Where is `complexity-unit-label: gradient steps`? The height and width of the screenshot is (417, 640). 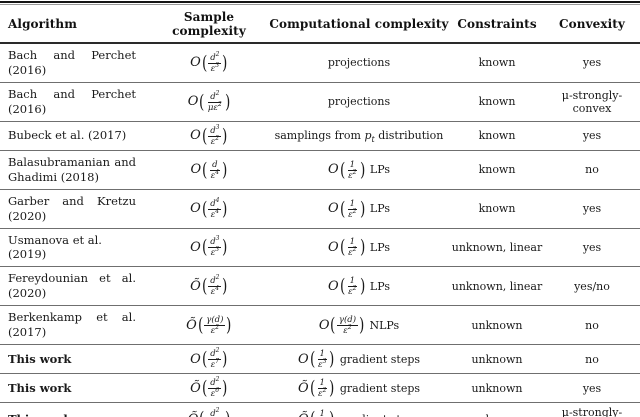
complexity-unit-label: gradient steps is located at coordinates (380, 359).